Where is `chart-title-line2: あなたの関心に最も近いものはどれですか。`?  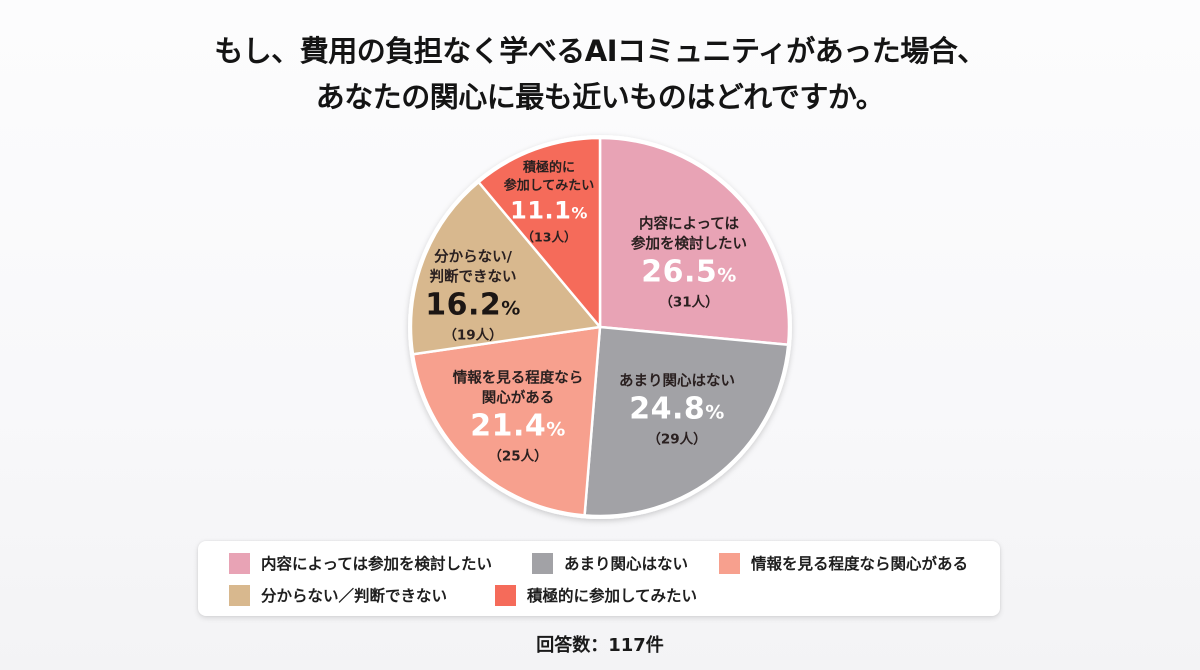
chart-title-line2: あなたの関心に最も近いものはどれですか。 is located at coordinates (600, 97).